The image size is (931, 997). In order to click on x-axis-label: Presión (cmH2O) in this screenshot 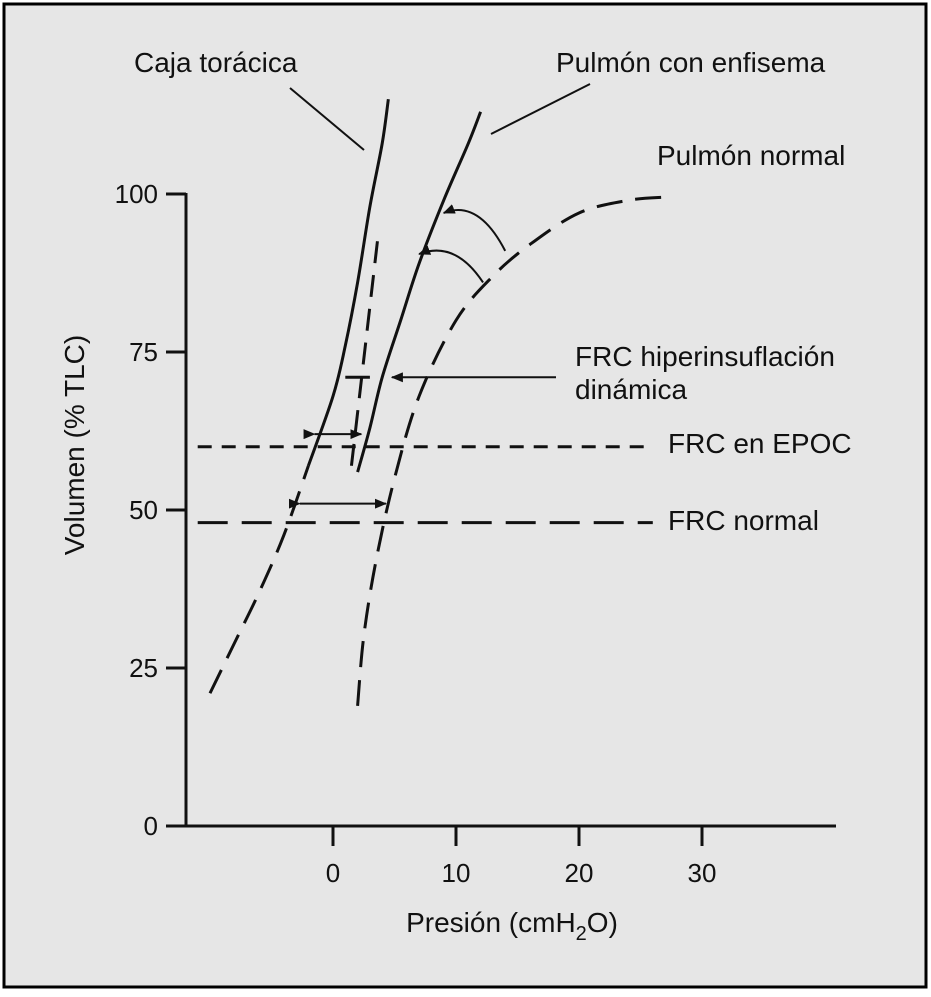, I will do `click(512, 926)`.